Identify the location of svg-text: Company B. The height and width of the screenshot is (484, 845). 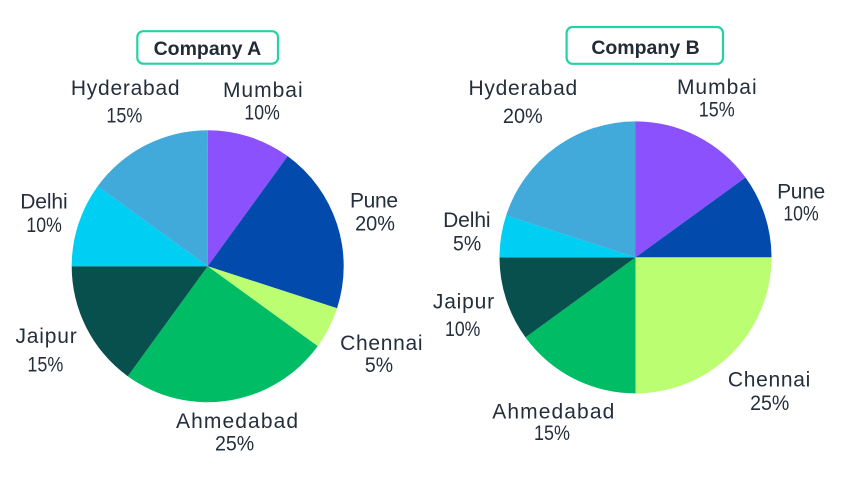
(645, 48).